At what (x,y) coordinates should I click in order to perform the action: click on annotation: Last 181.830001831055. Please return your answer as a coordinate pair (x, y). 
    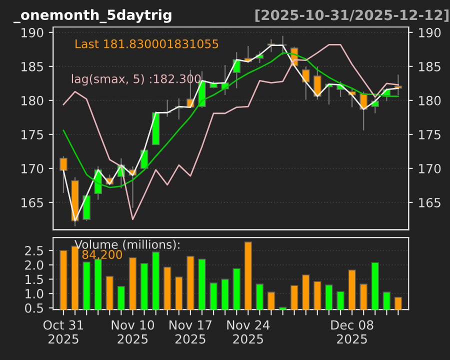
    Looking at the image, I should click on (147, 43).